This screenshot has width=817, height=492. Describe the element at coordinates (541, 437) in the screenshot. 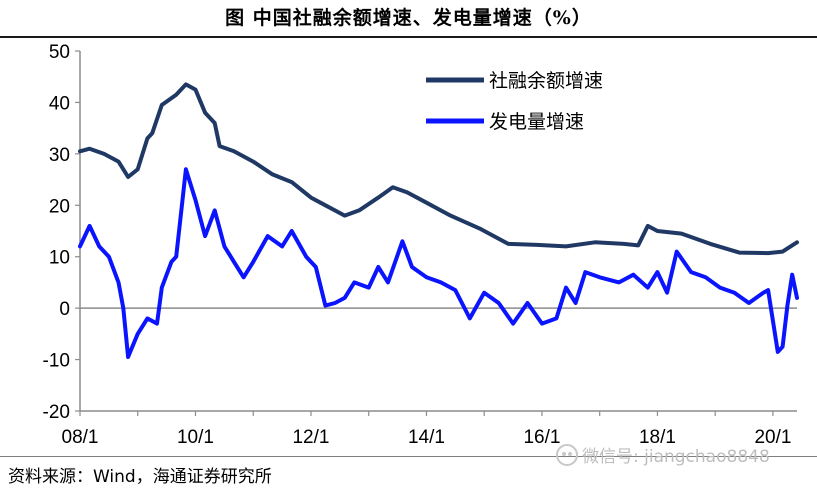

I see `x-tick-label: 16/1` at that location.